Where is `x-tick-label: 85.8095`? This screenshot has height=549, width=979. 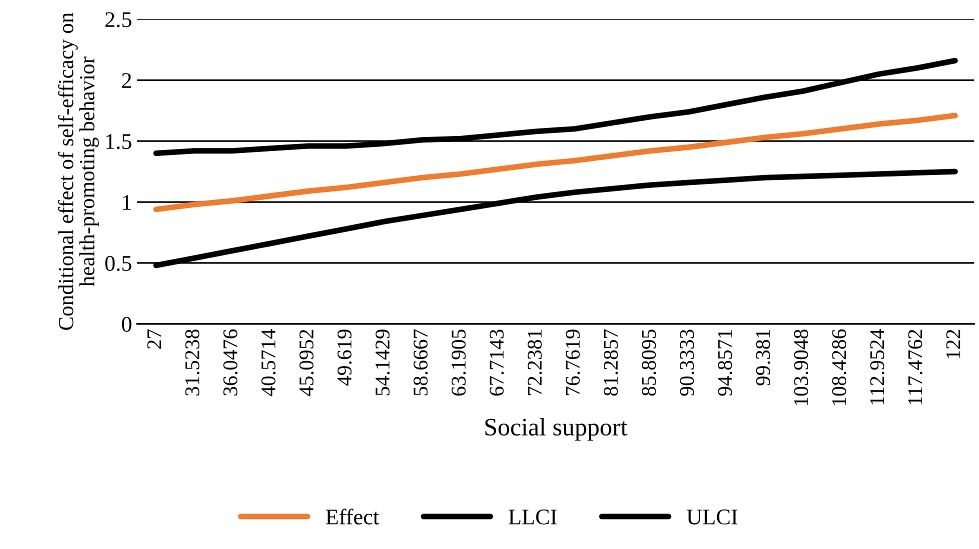
x-tick-label: 85.8095 is located at coordinates (649, 363).